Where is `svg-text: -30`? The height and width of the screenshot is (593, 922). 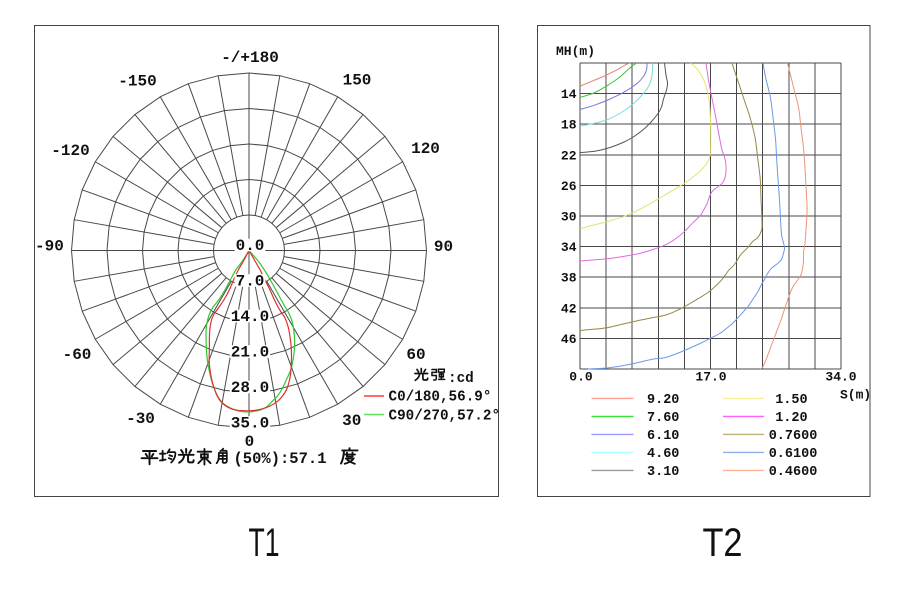
svg-text: -30 is located at coordinates (140, 419).